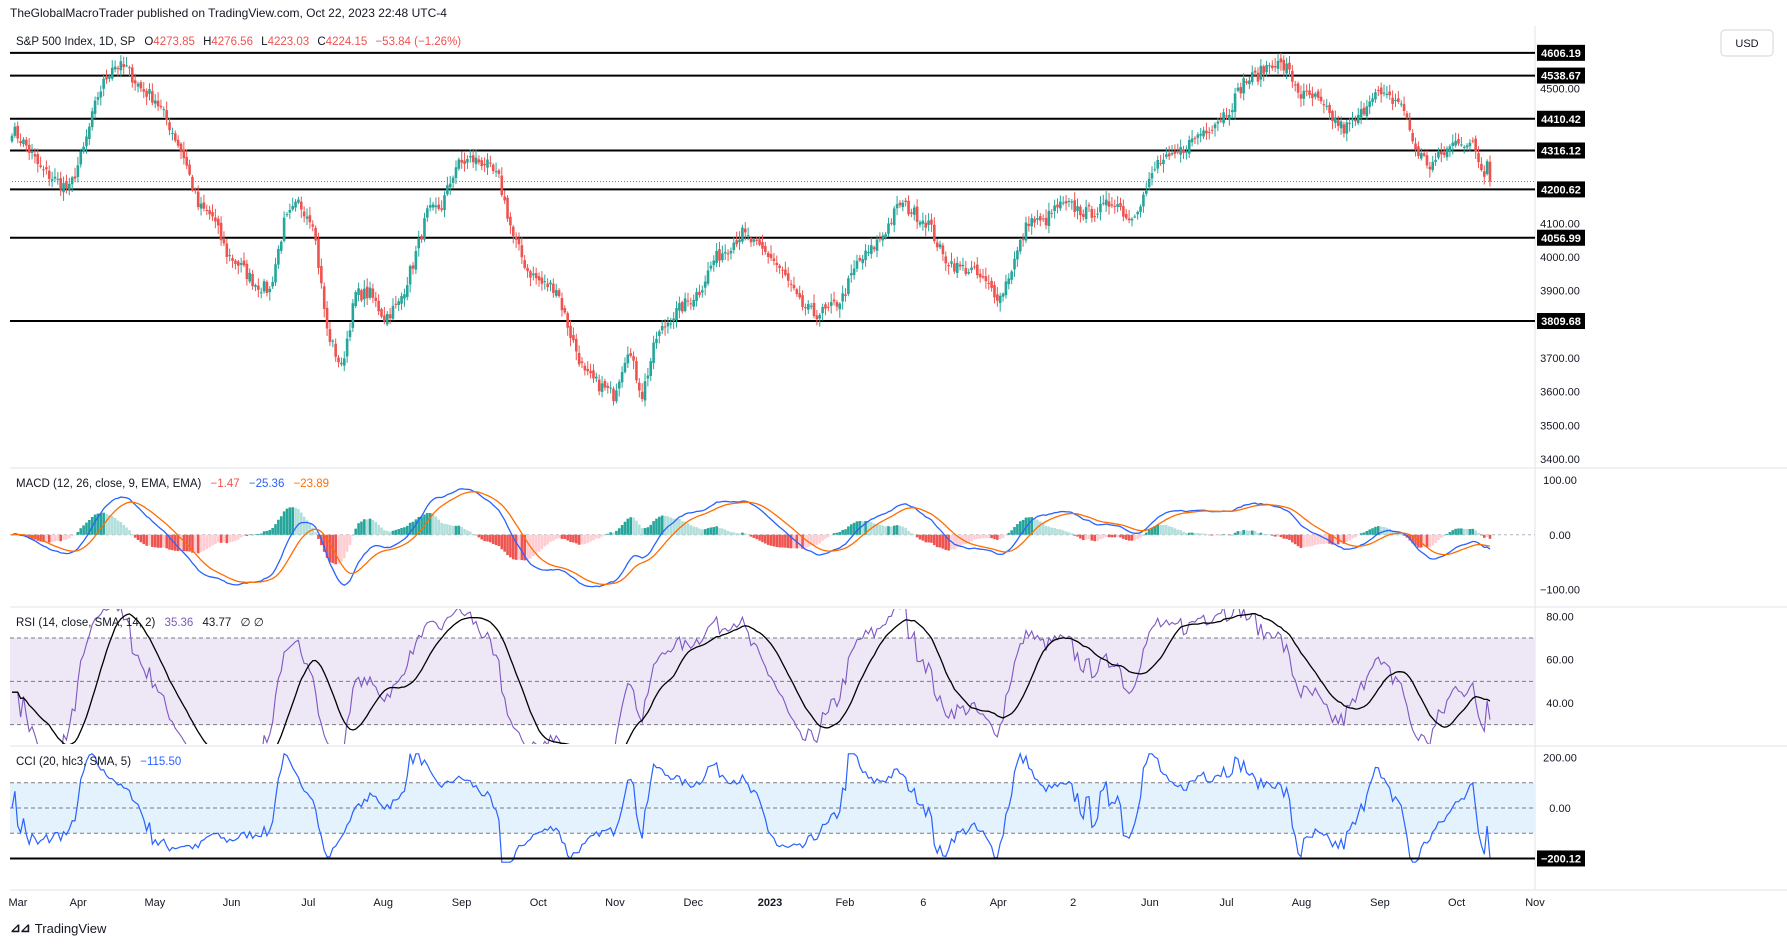 The width and height of the screenshot is (1787, 944). I want to click on cci-level-line: −200.12, so click(797, 858).